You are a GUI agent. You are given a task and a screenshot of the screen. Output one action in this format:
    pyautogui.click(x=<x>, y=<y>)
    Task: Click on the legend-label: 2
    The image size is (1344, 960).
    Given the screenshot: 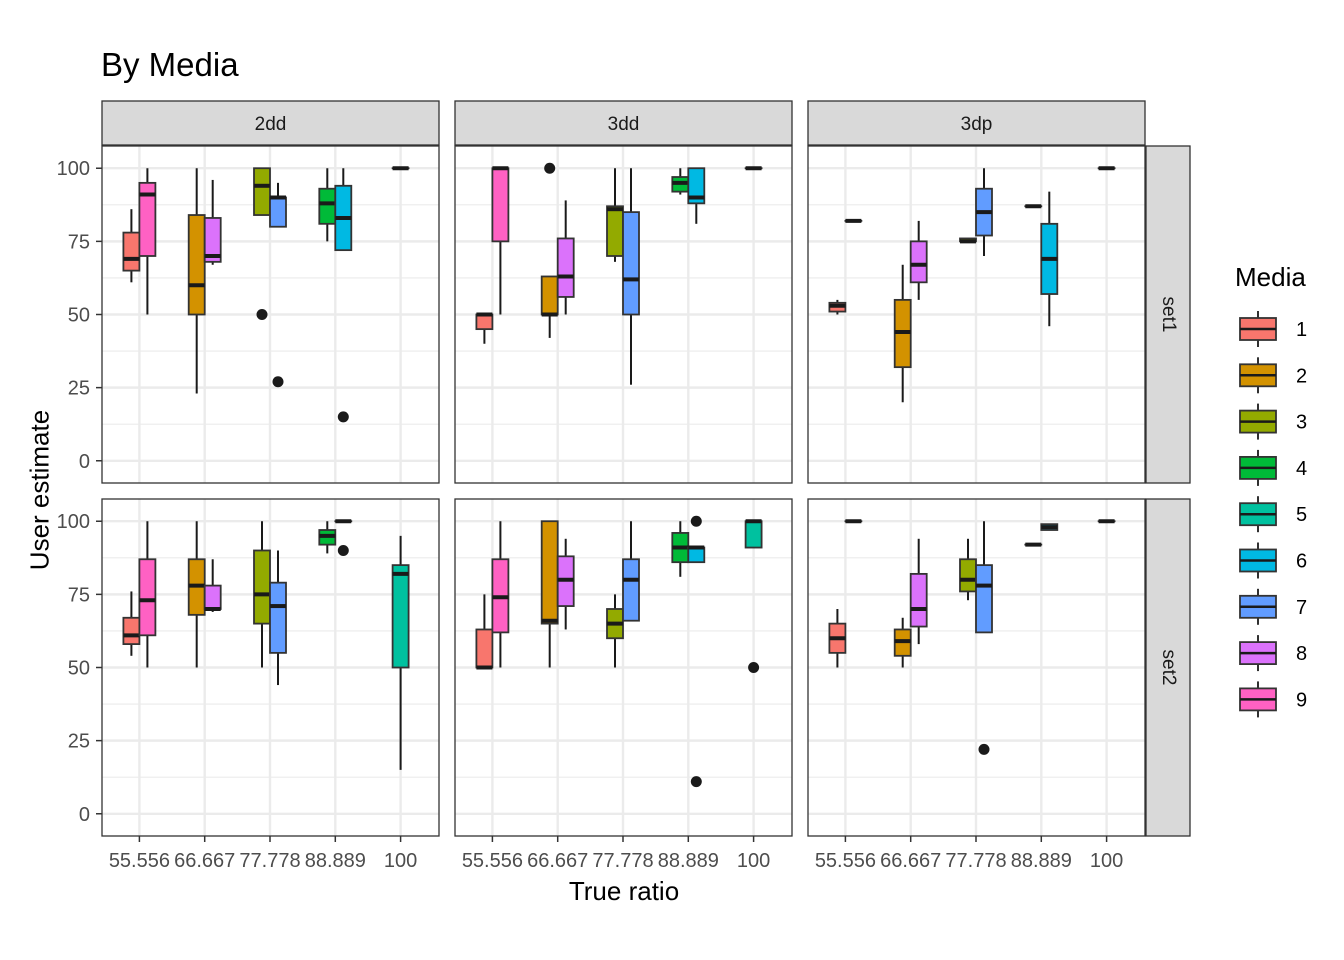 What is the action you would take?
    pyautogui.click(x=1301, y=376)
    